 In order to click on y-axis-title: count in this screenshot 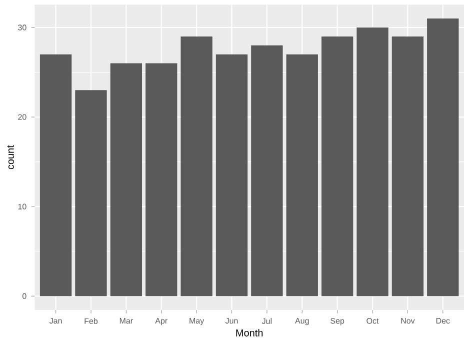, I will do `click(10, 157)`.